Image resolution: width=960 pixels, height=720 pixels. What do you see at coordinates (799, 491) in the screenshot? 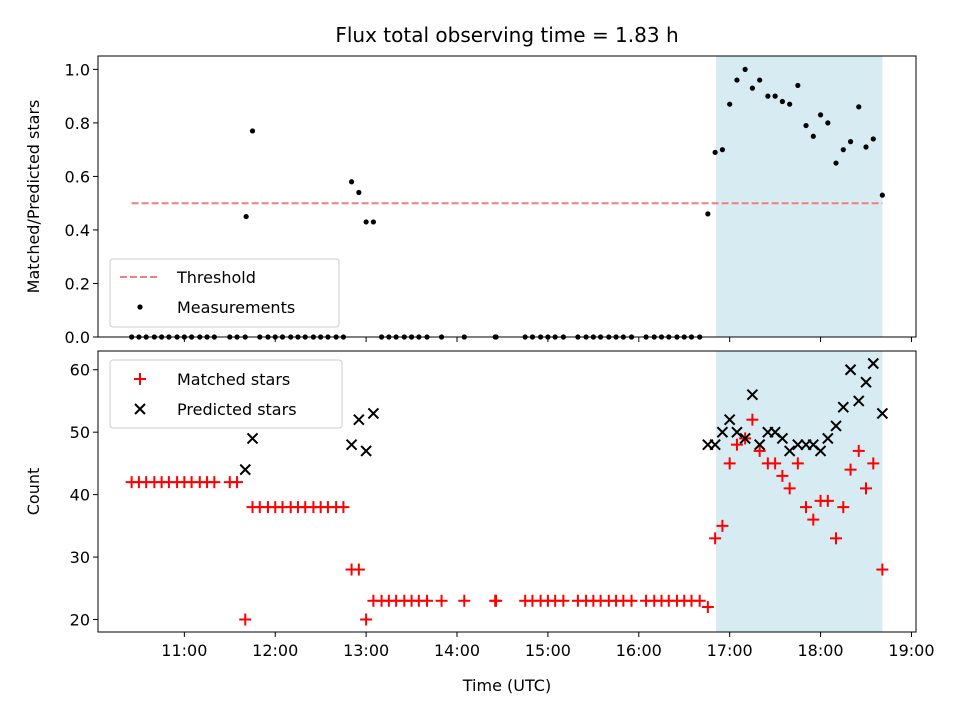
I see `bottom-observing-window` at bounding box center [799, 491].